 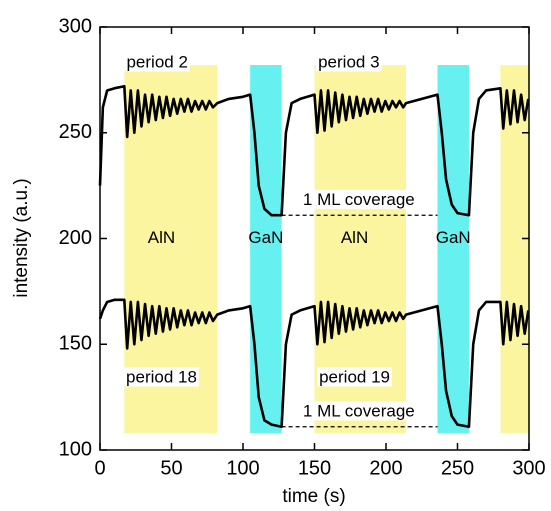 What do you see at coordinates (242, 468) in the screenshot?
I see `x-tick-label: 100` at bounding box center [242, 468].